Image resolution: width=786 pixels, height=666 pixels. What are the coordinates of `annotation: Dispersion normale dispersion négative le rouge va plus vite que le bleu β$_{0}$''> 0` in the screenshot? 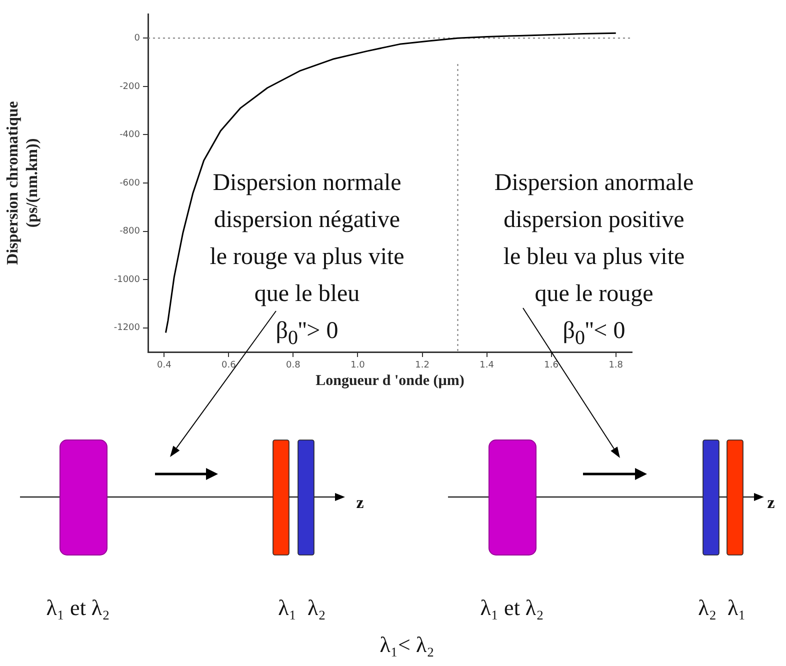 It's located at (307, 260).